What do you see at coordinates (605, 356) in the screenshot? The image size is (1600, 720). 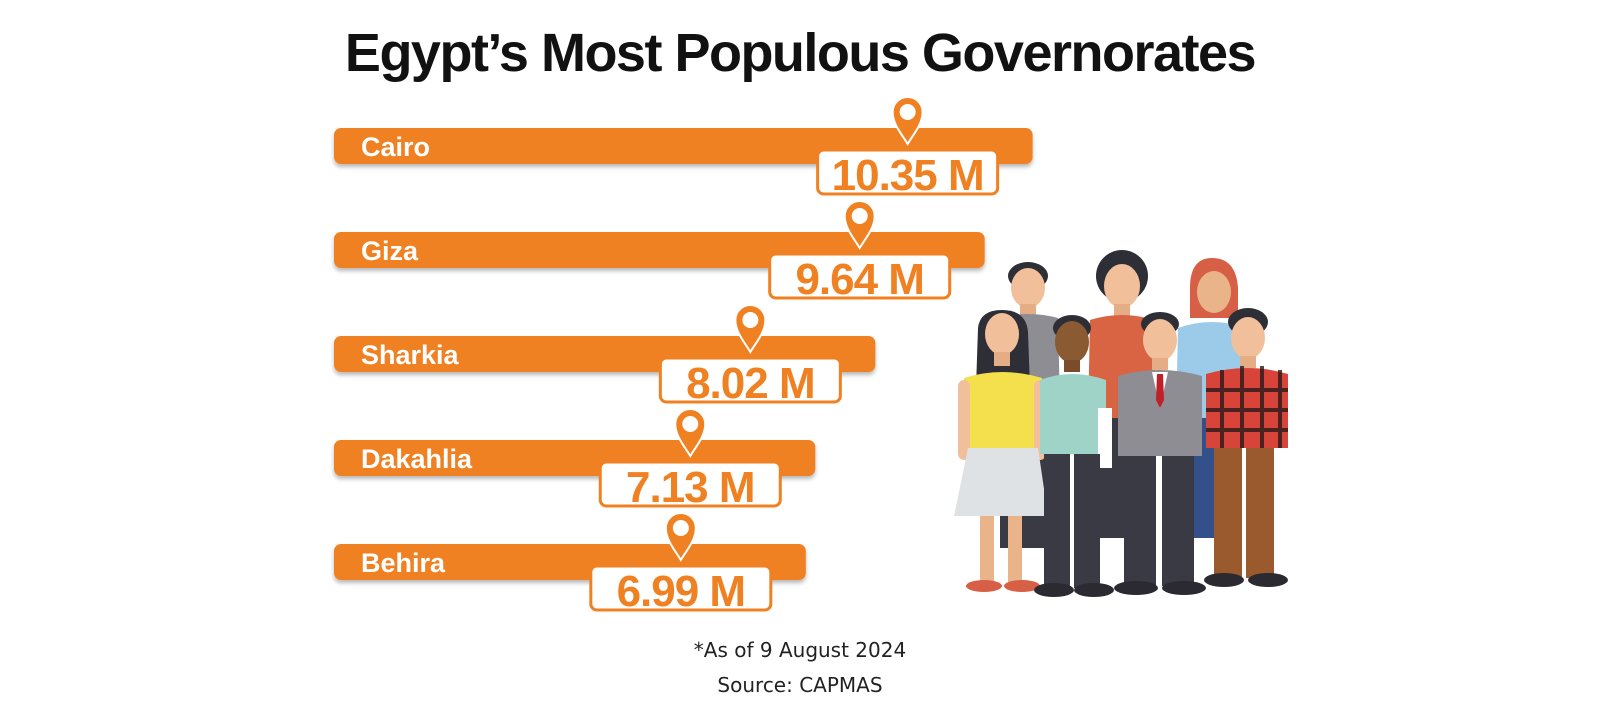 I see `bar-group: Sharkia 8.02 M` at bounding box center [605, 356].